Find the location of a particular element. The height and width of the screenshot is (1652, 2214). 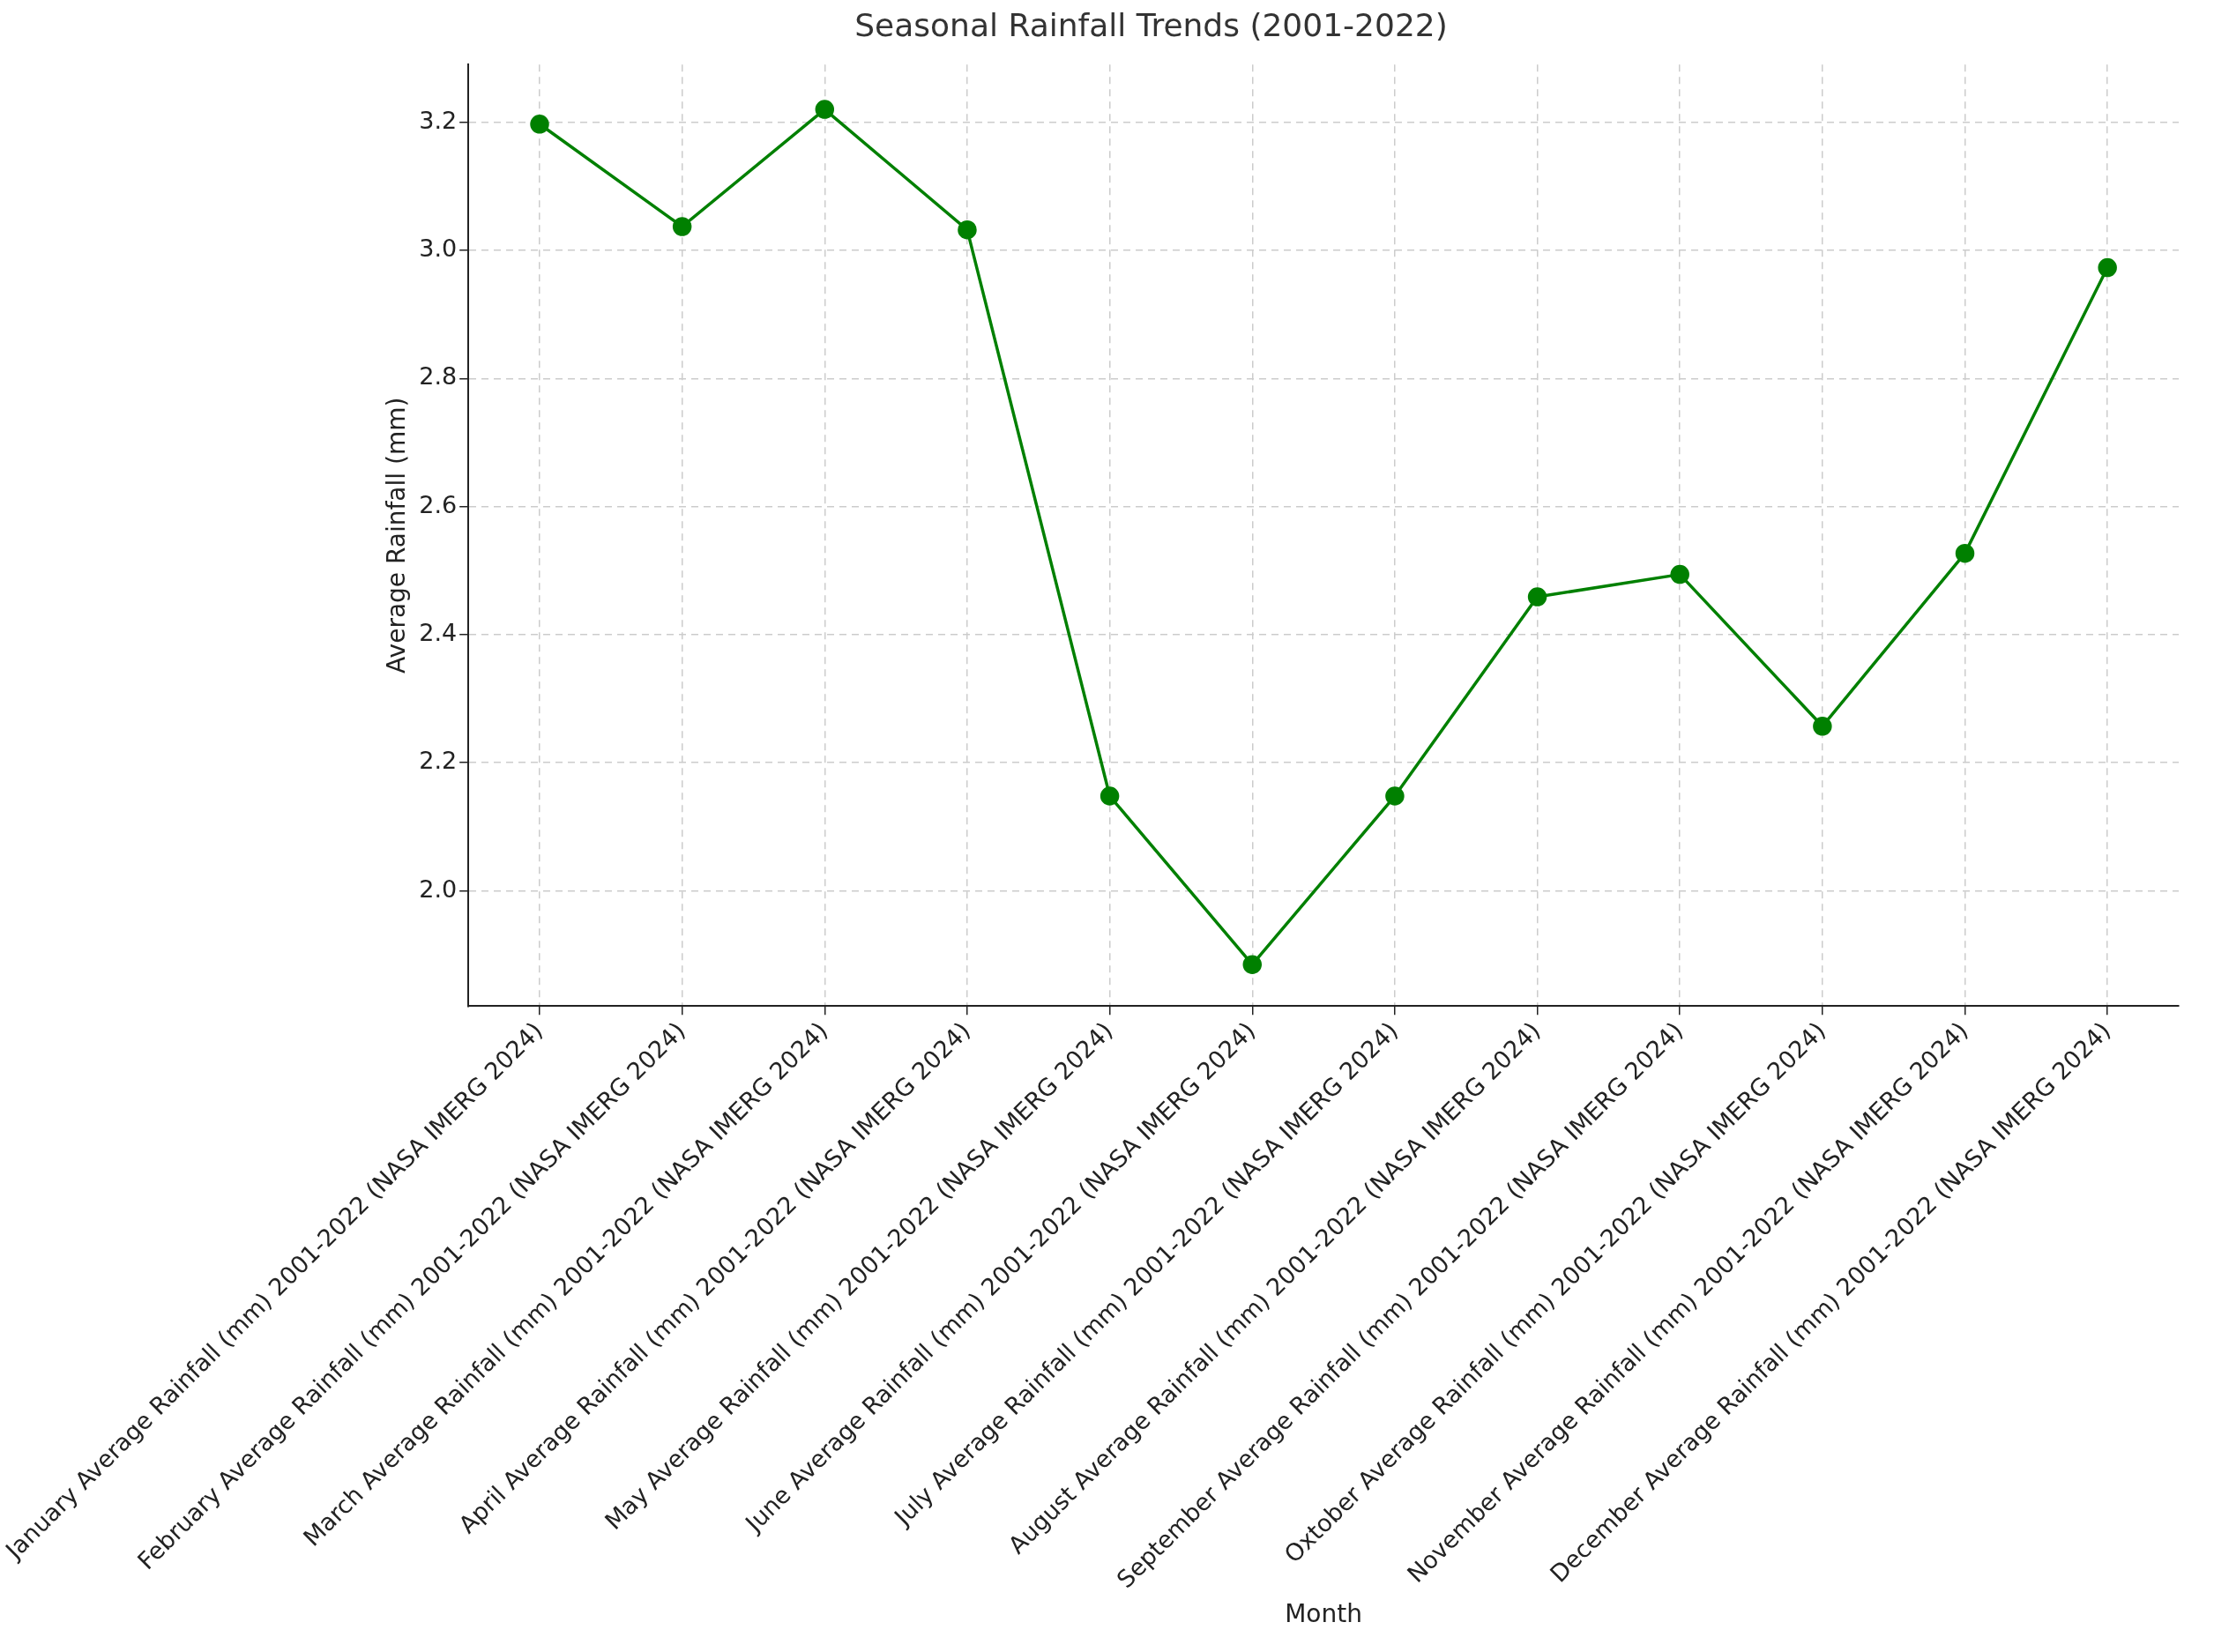

y-tick-label: 3.2 is located at coordinates (438, 120).